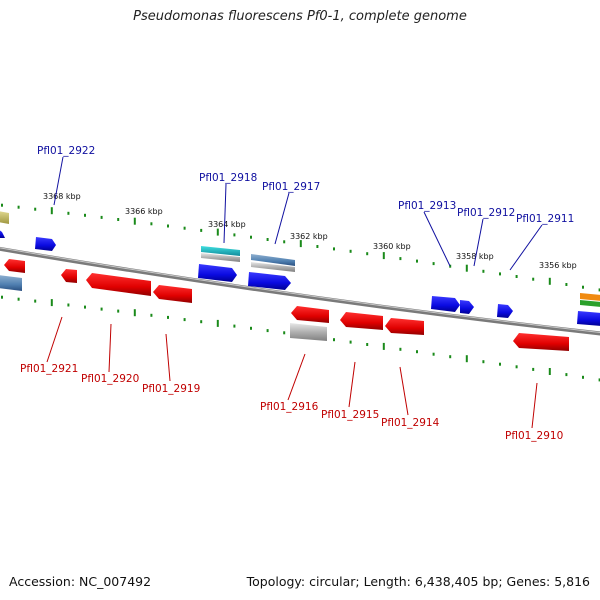  I want to click on gene-arrow-olive, so click(4, 217).